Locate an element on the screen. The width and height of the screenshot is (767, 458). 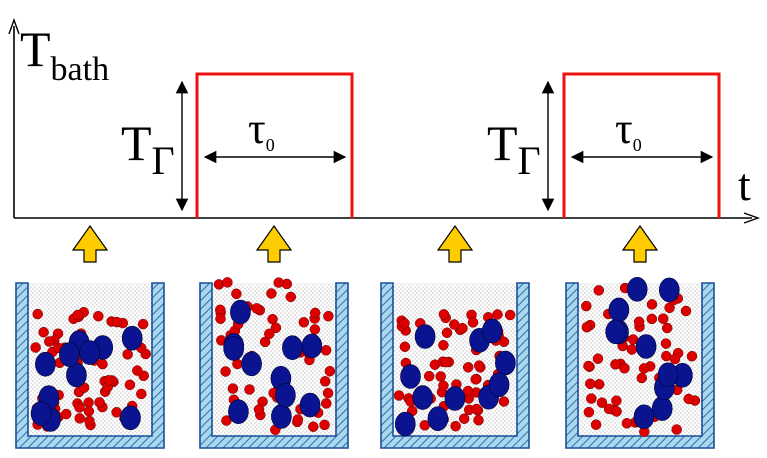
y-axis-arrowhead is located at coordinates (14, 26).